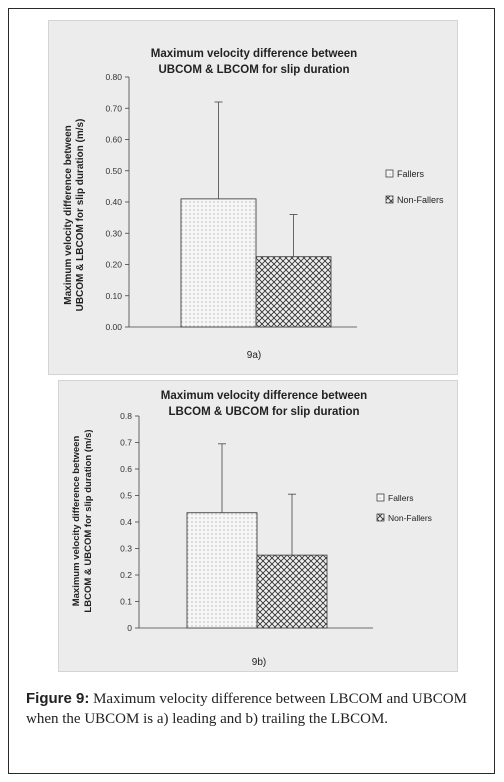 This screenshot has width=504, height=782. What do you see at coordinates (113, 296) in the screenshot?
I see `y-tick-label: 0.10` at bounding box center [113, 296].